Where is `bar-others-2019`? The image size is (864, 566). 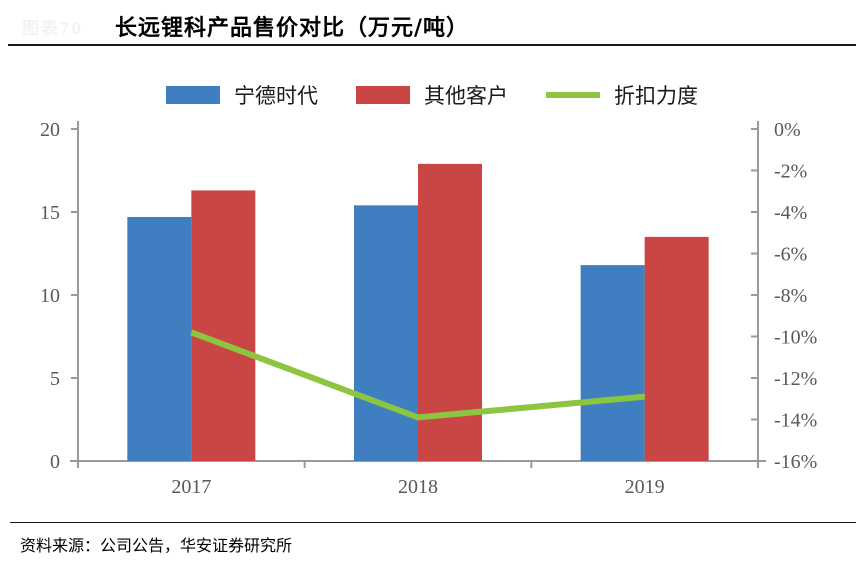 bar-others-2019 is located at coordinates (676, 348).